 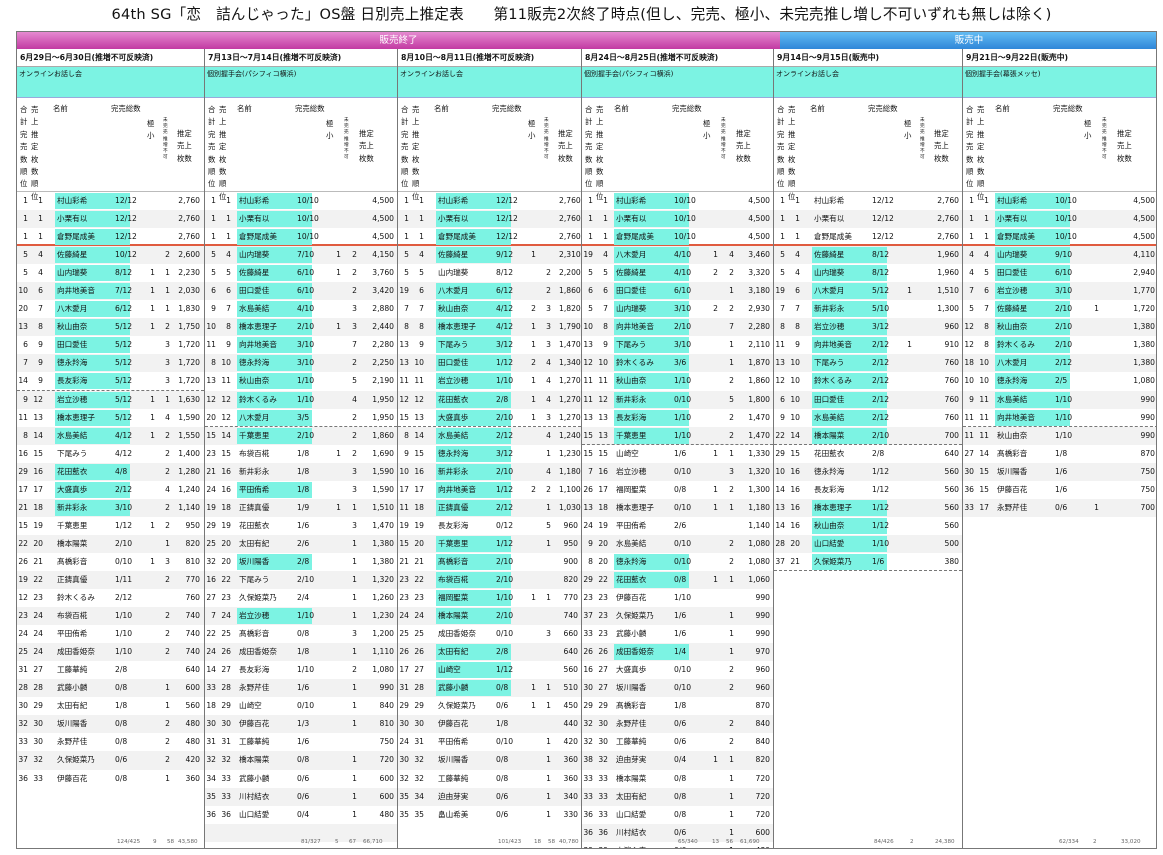 I want to click on sold-out: 0/4, so click(x=303, y=814).